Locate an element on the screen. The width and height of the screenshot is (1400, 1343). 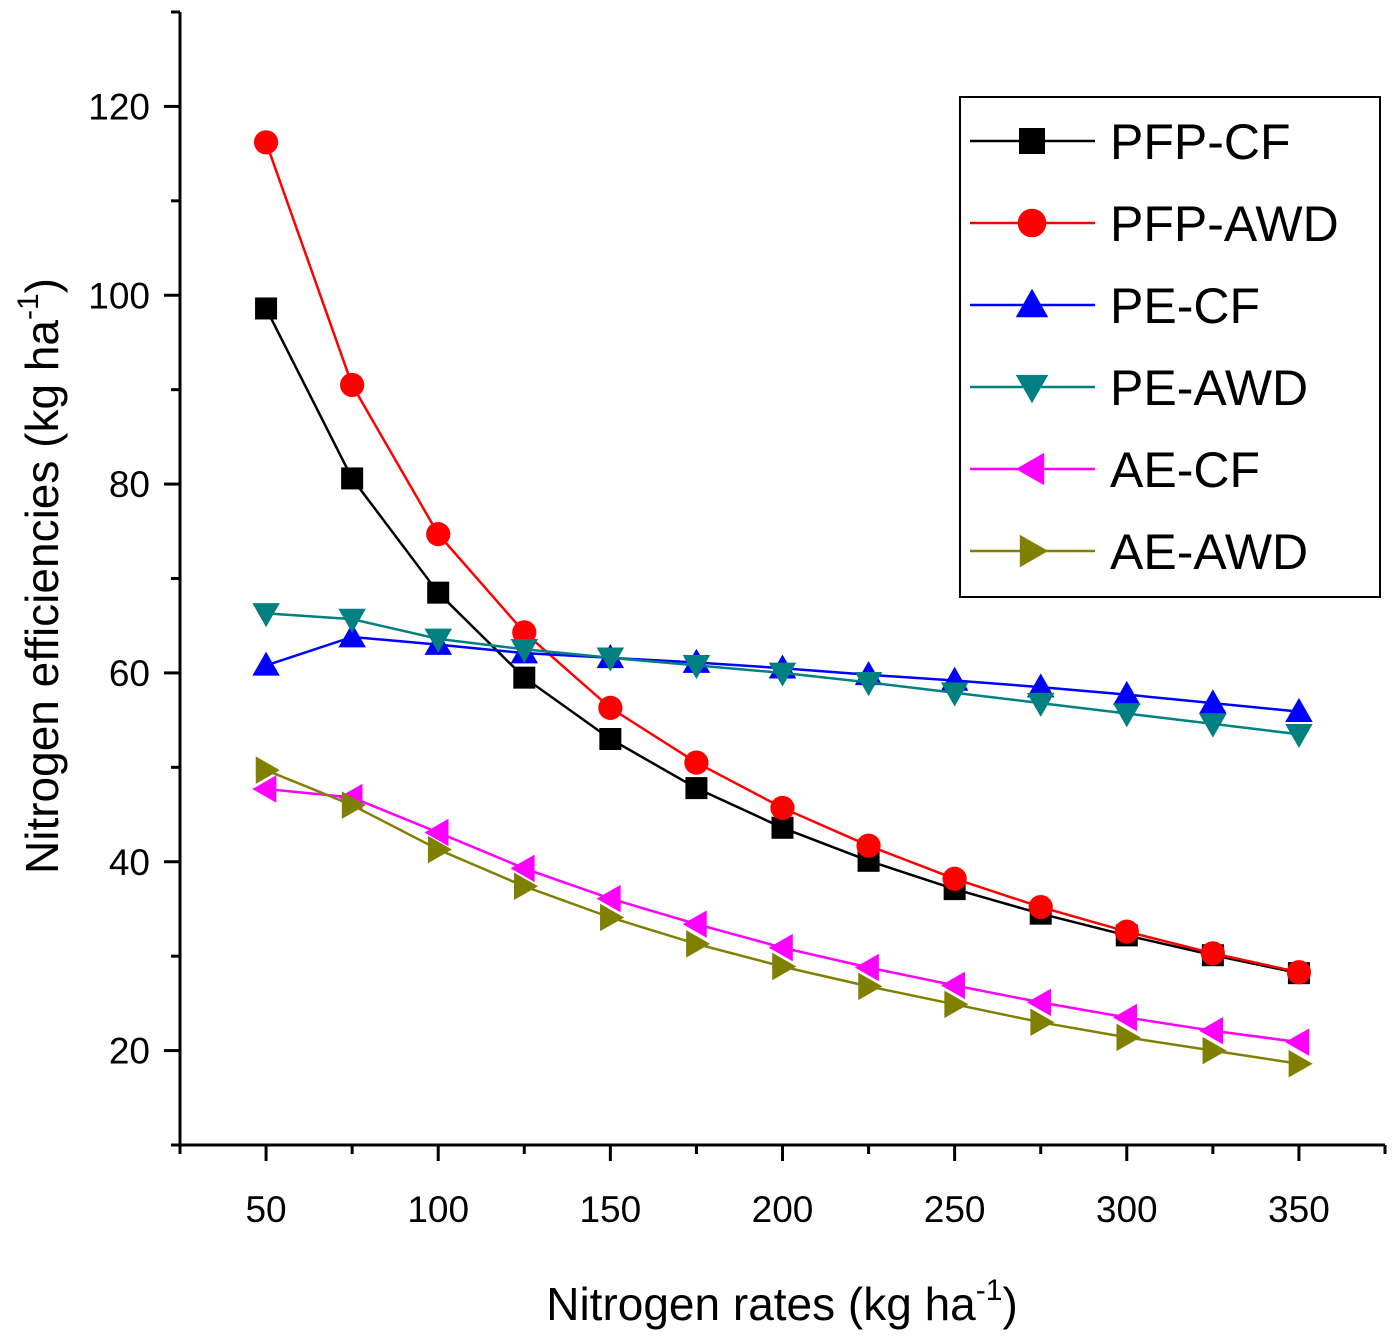
y-tick-label: 120 is located at coordinates (119, 106).